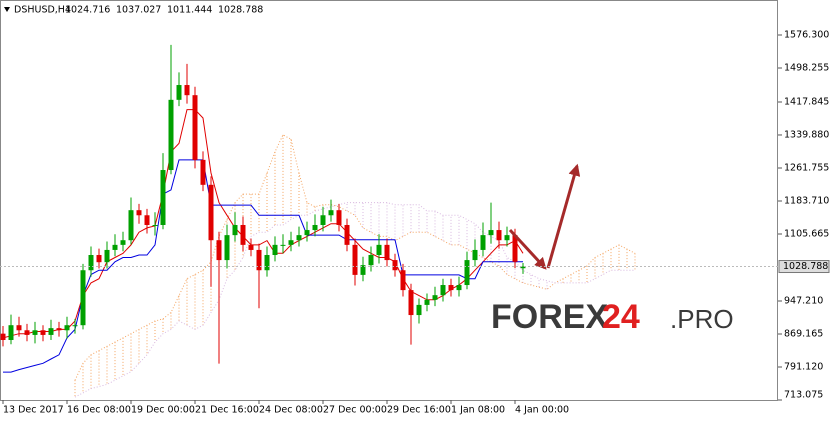  Describe the element at coordinates (803, 334) in the screenshot. I see `y-tick-label: 869.165` at that location.